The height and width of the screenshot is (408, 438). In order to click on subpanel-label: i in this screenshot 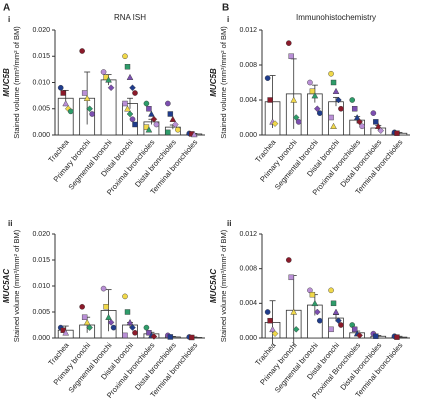, I will do `click(9, 19)`.